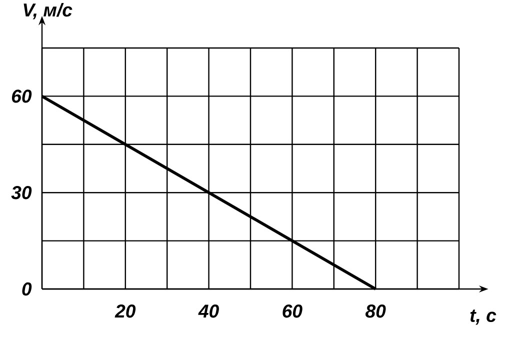 The height and width of the screenshot is (342, 509). I want to click on y-tick-label: 0, so click(27, 289).